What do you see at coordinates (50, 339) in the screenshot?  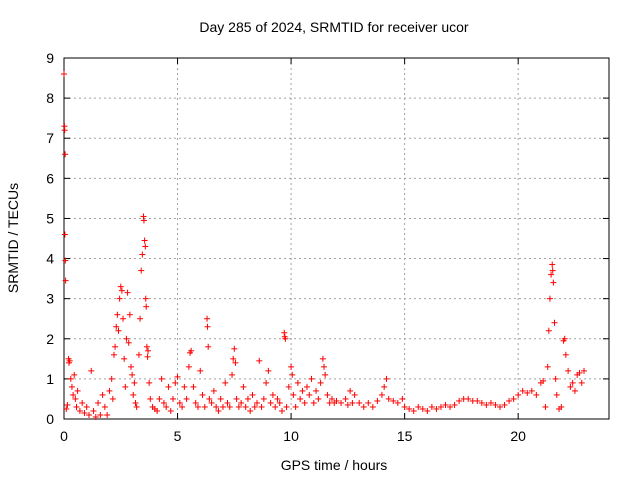 I see `y-tick-label: 2` at bounding box center [50, 339].